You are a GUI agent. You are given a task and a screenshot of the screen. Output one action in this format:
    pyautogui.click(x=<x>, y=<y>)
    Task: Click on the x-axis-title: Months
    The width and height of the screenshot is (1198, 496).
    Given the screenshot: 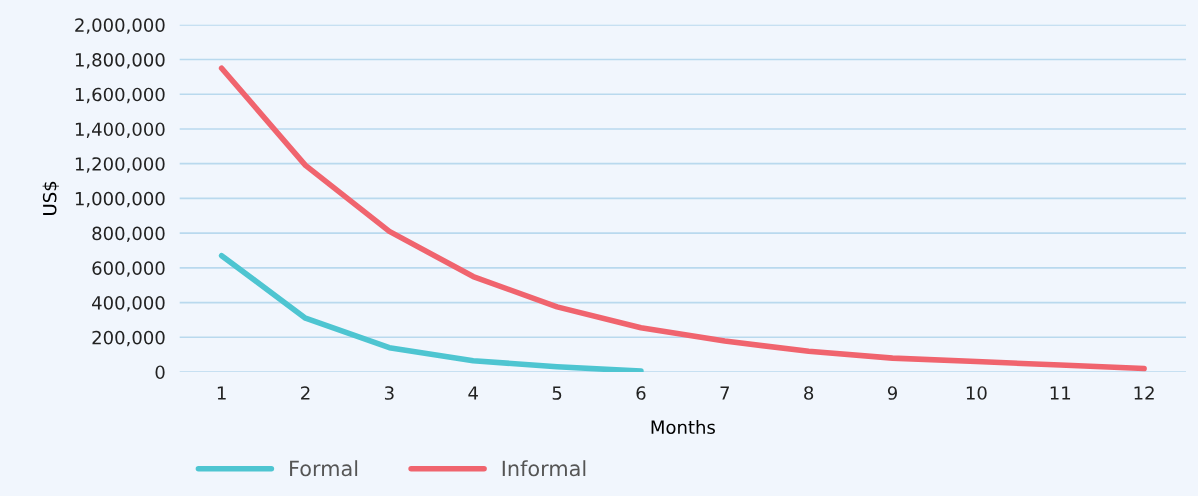 What is the action you would take?
    pyautogui.click(x=683, y=427)
    